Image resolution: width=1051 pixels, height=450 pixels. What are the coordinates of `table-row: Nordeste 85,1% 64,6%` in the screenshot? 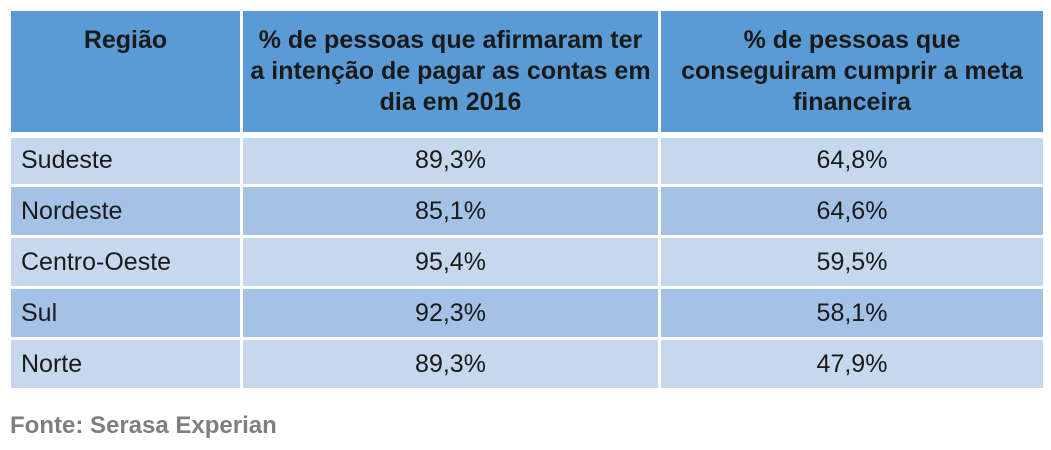 It's located at (527, 211).